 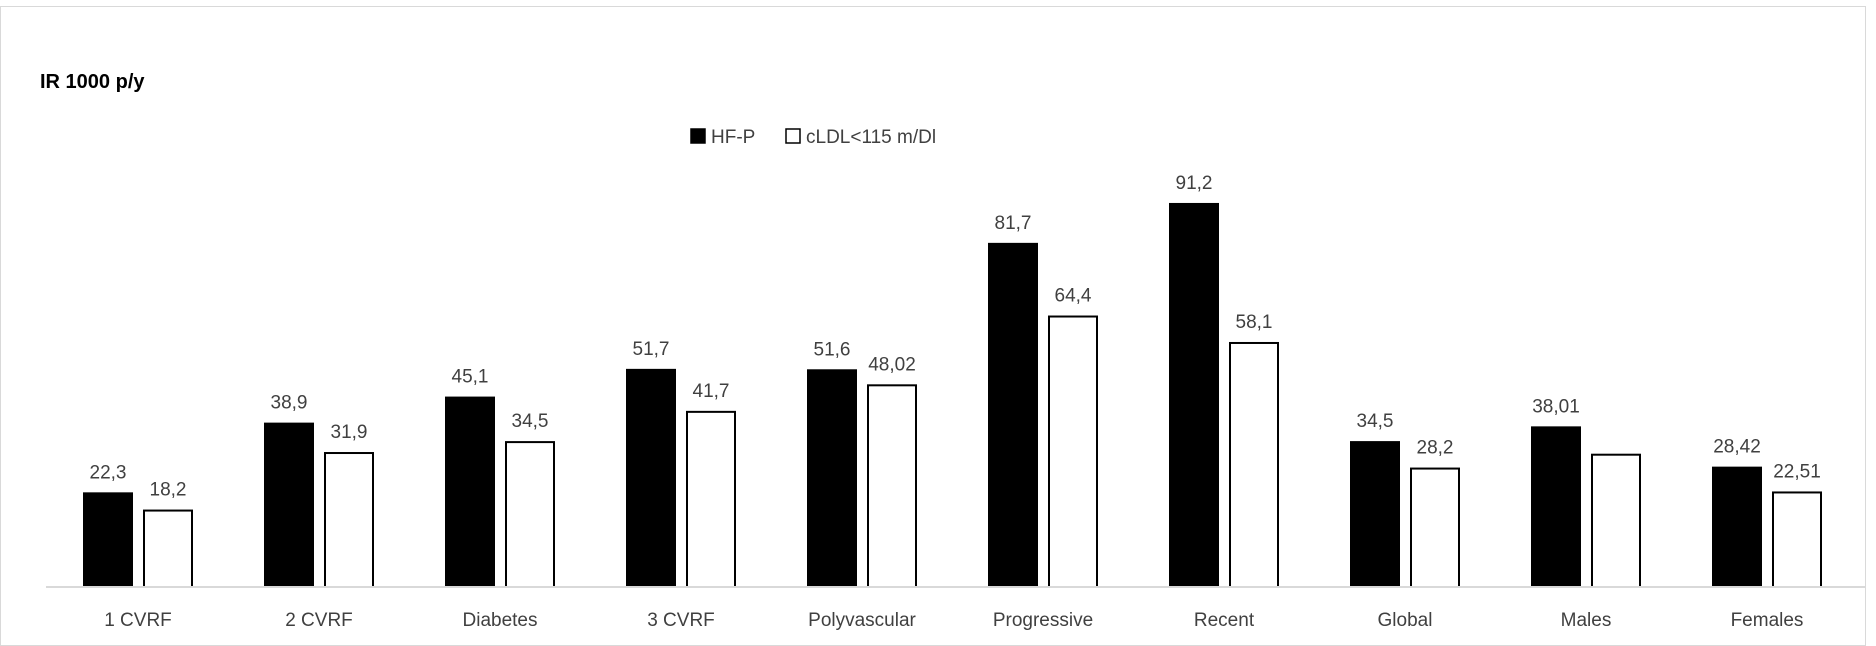 What do you see at coordinates (530, 514) in the screenshot?
I see `bar-cldl-115-m-dl-diabetes` at bounding box center [530, 514].